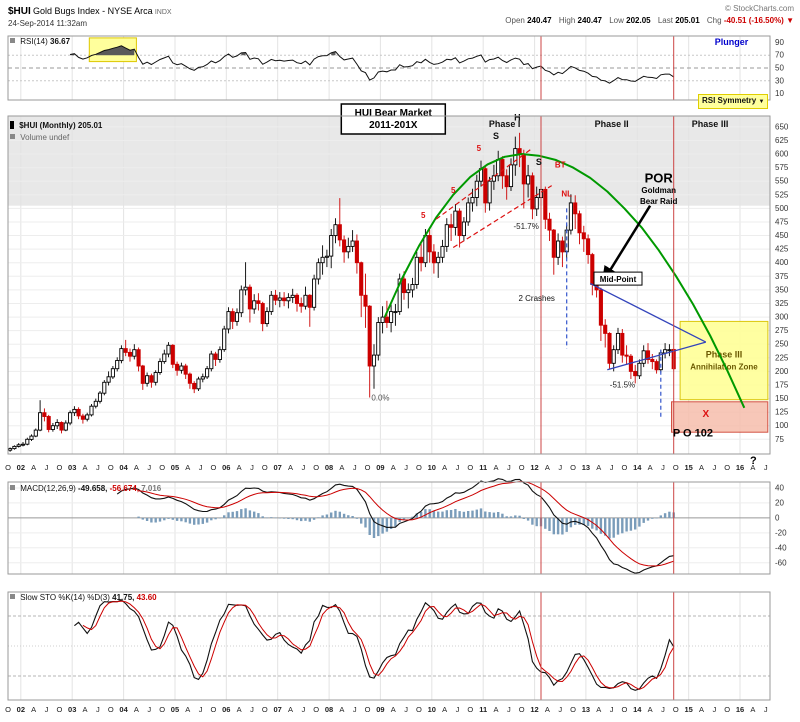 The width and height of the screenshot is (800, 722). What do you see at coordinates (782, 126) in the screenshot?
I see `price-tick-label: 650` at bounding box center [782, 126].